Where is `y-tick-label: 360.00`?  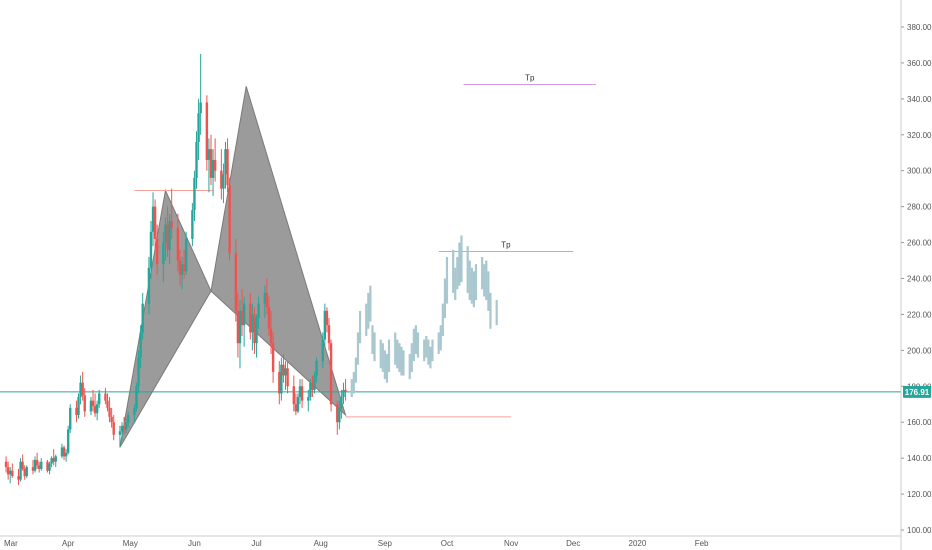
y-tick-label: 360.00 is located at coordinates (919, 63).